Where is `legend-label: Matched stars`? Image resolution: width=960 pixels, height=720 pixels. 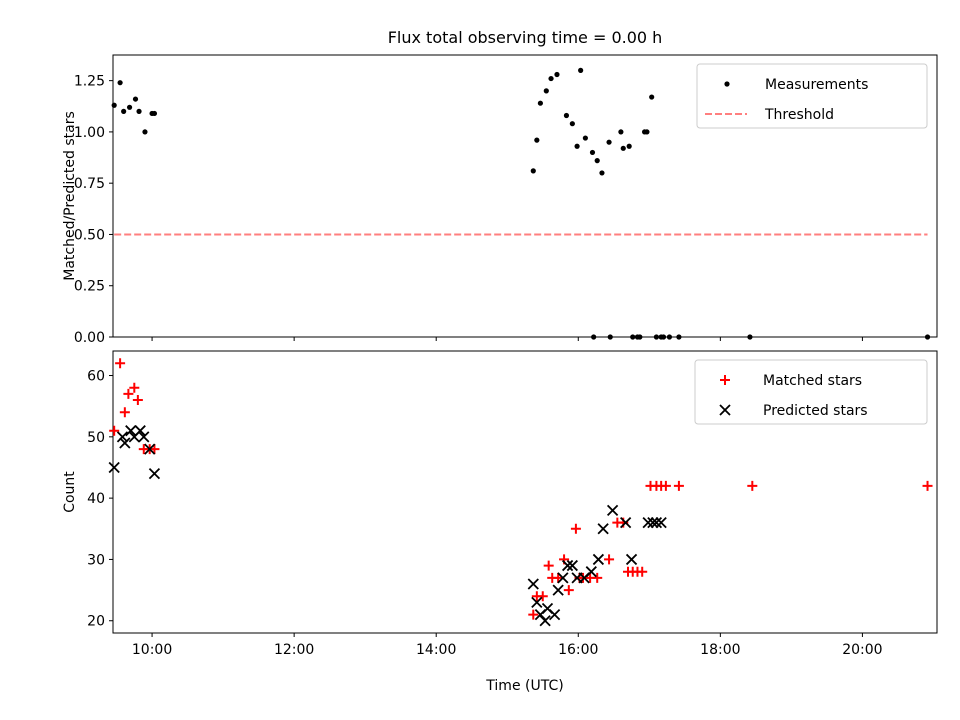
legend-label: Matched stars is located at coordinates (812, 381).